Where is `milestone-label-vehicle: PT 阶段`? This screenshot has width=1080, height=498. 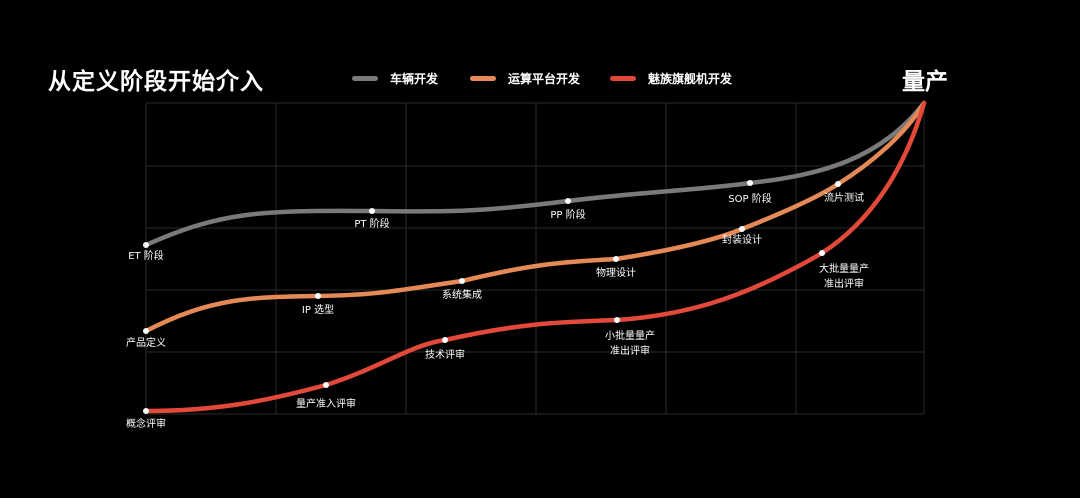
milestone-label-vehicle: PT 阶段 is located at coordinates (371, 223).